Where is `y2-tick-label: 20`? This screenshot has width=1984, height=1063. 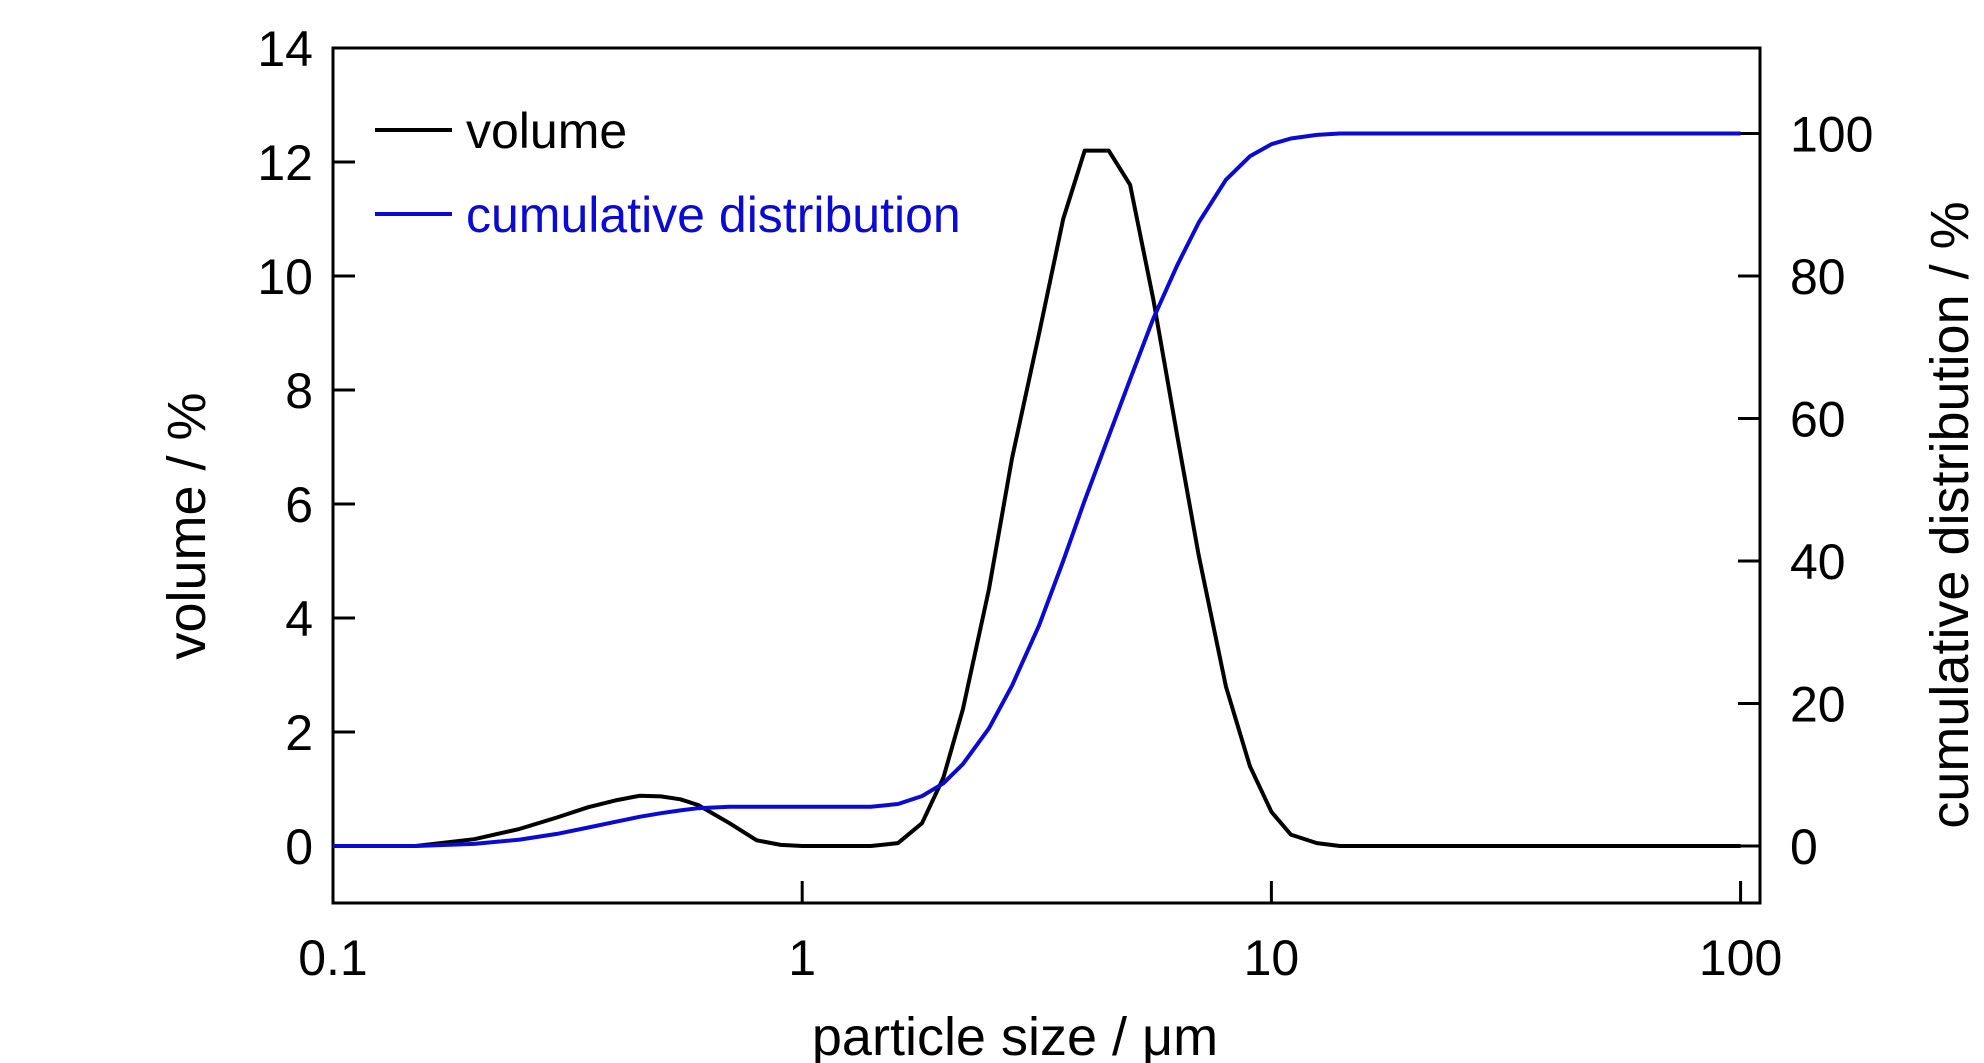
y2-tick-label: 20 is located at coordinates (1818, 705).